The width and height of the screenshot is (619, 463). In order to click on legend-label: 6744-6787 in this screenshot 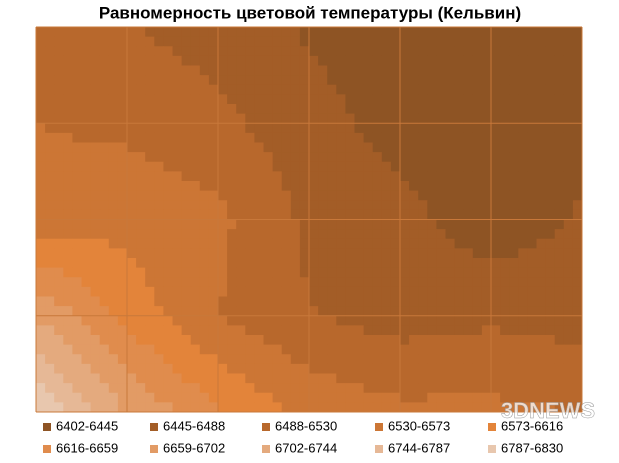, I will do `click(419, 447)`.